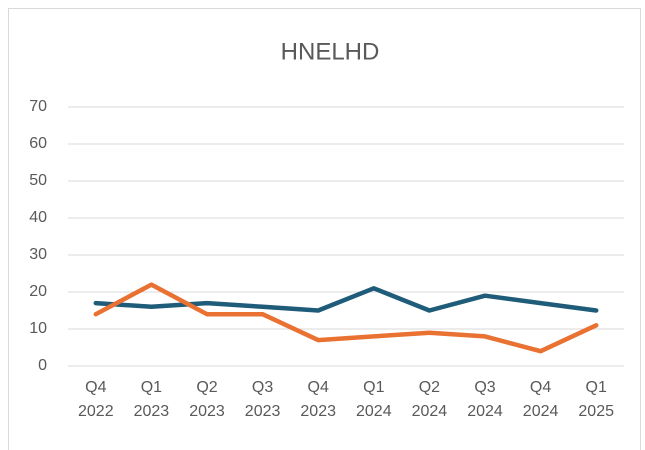 The height and width of the screenshot is (450, 645). What do you see at coordinates (42, 365) in the screenshot?
I see `y-tick-label: 0` at bounding box center [42, 365].